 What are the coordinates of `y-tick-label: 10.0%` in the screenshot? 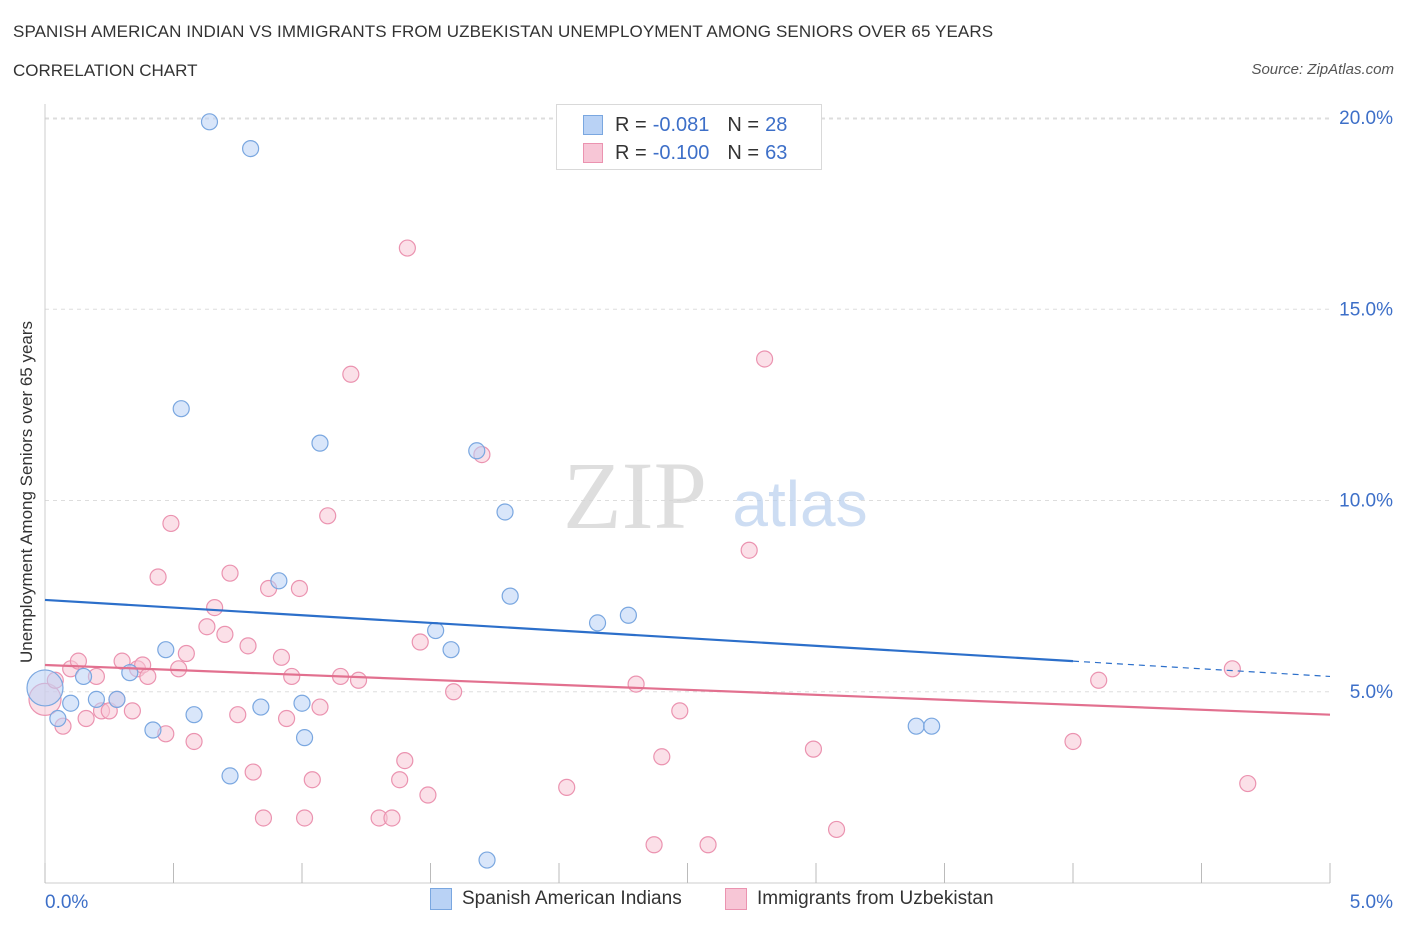 It's located at (1366, 501).